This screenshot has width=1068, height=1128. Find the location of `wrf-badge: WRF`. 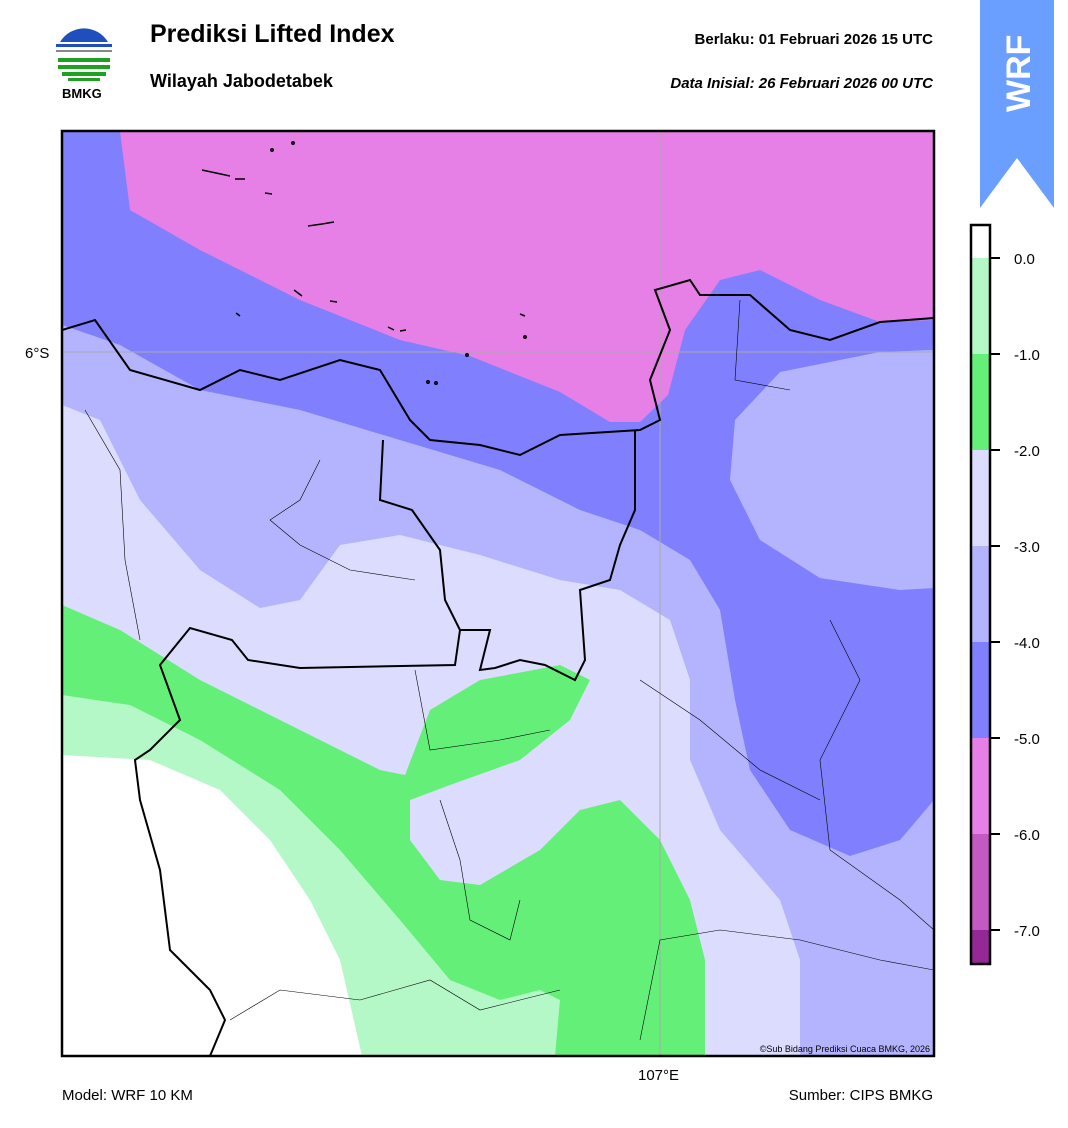

wrf-badge: WRF is located at coordinates (1017, 104).